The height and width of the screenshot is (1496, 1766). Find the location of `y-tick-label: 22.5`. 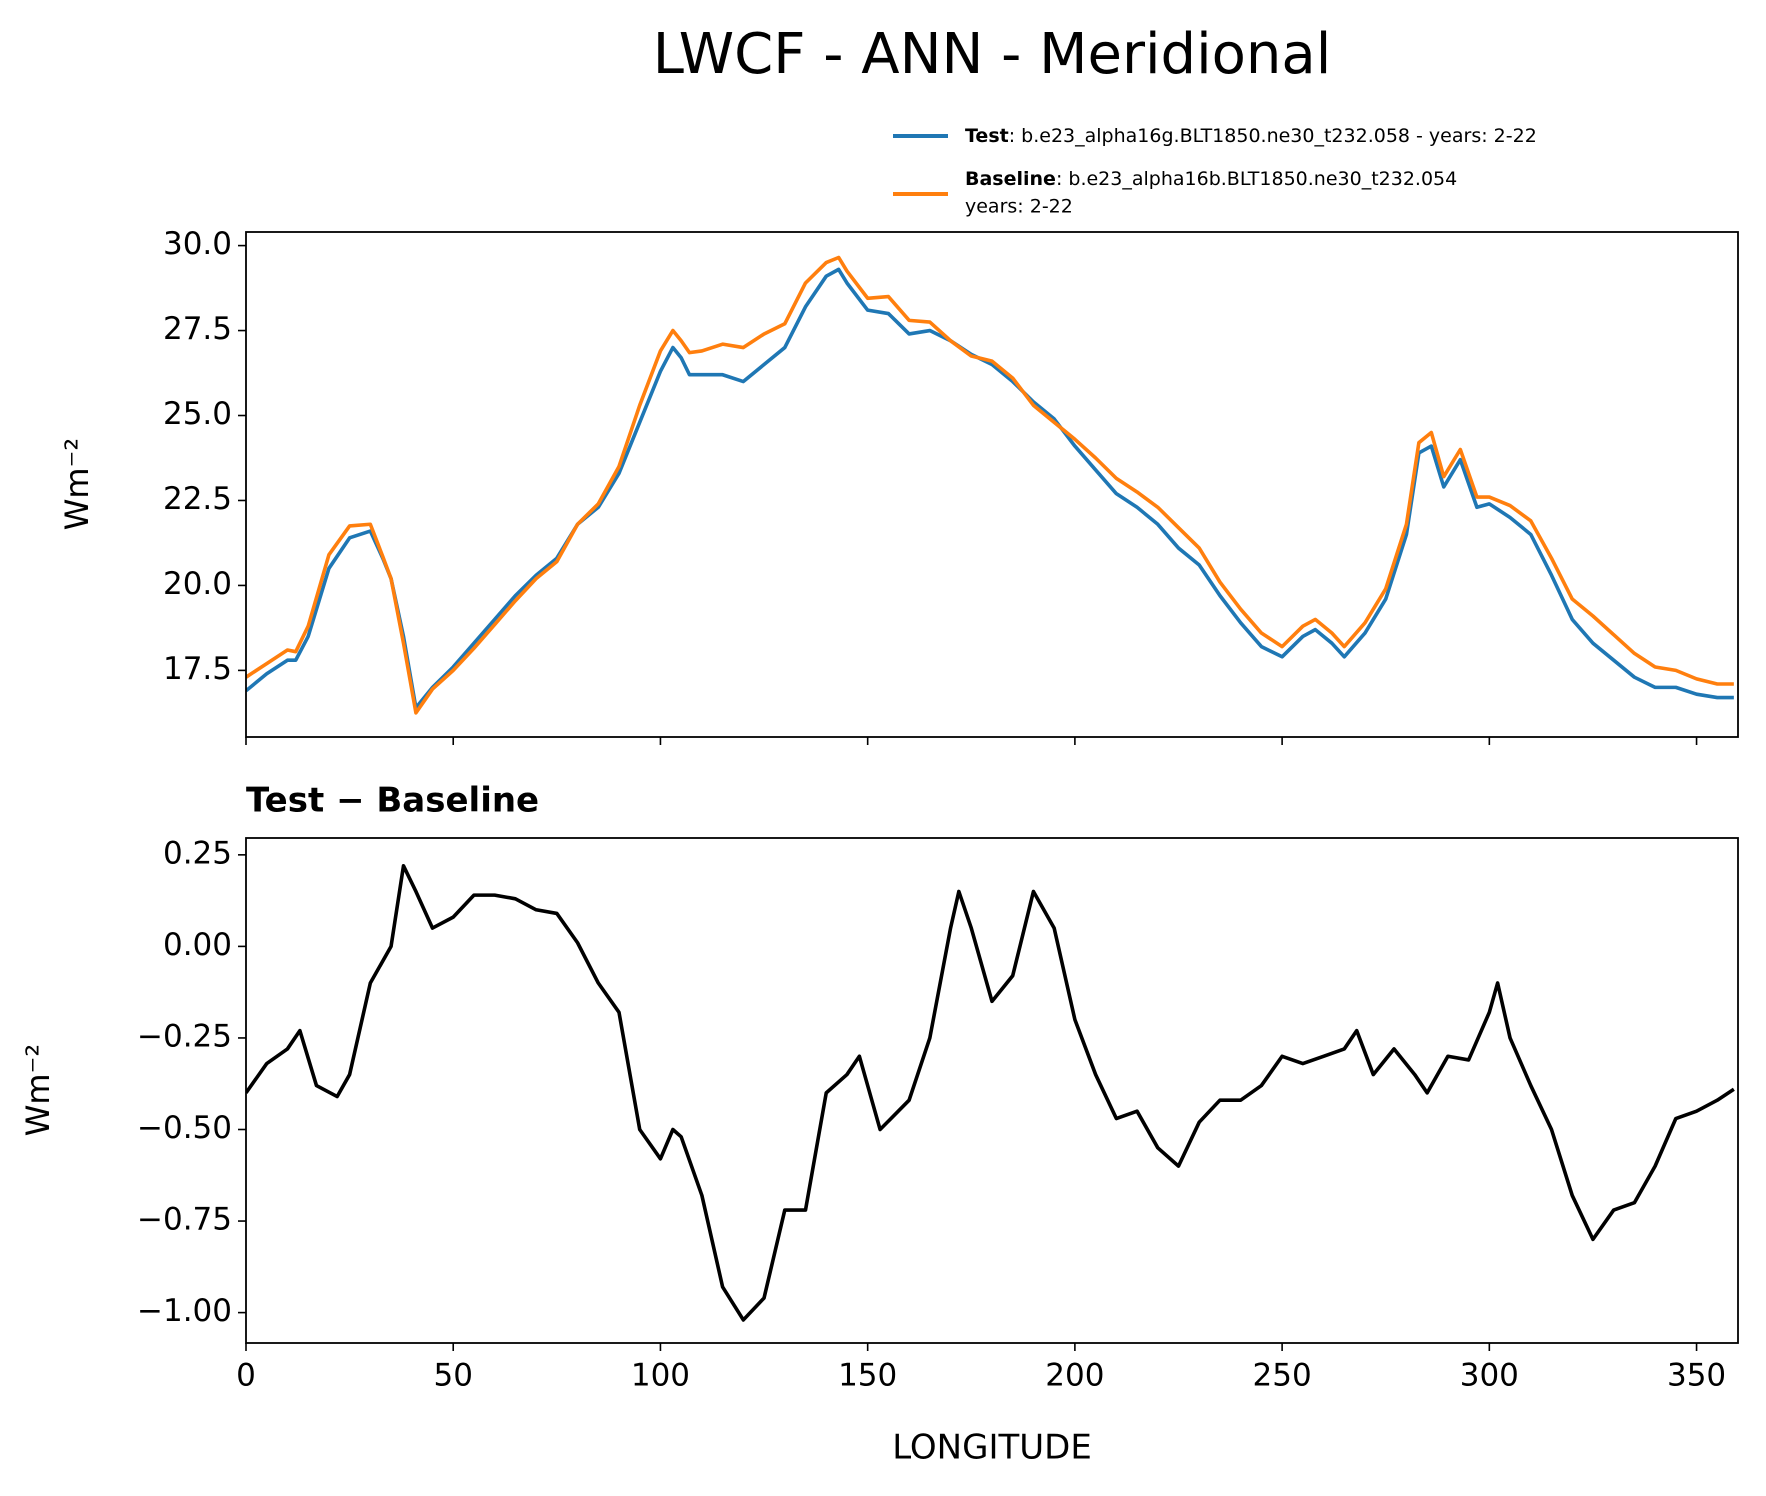

y-tick-label: 22.5 is located at coordinates (197, 499).